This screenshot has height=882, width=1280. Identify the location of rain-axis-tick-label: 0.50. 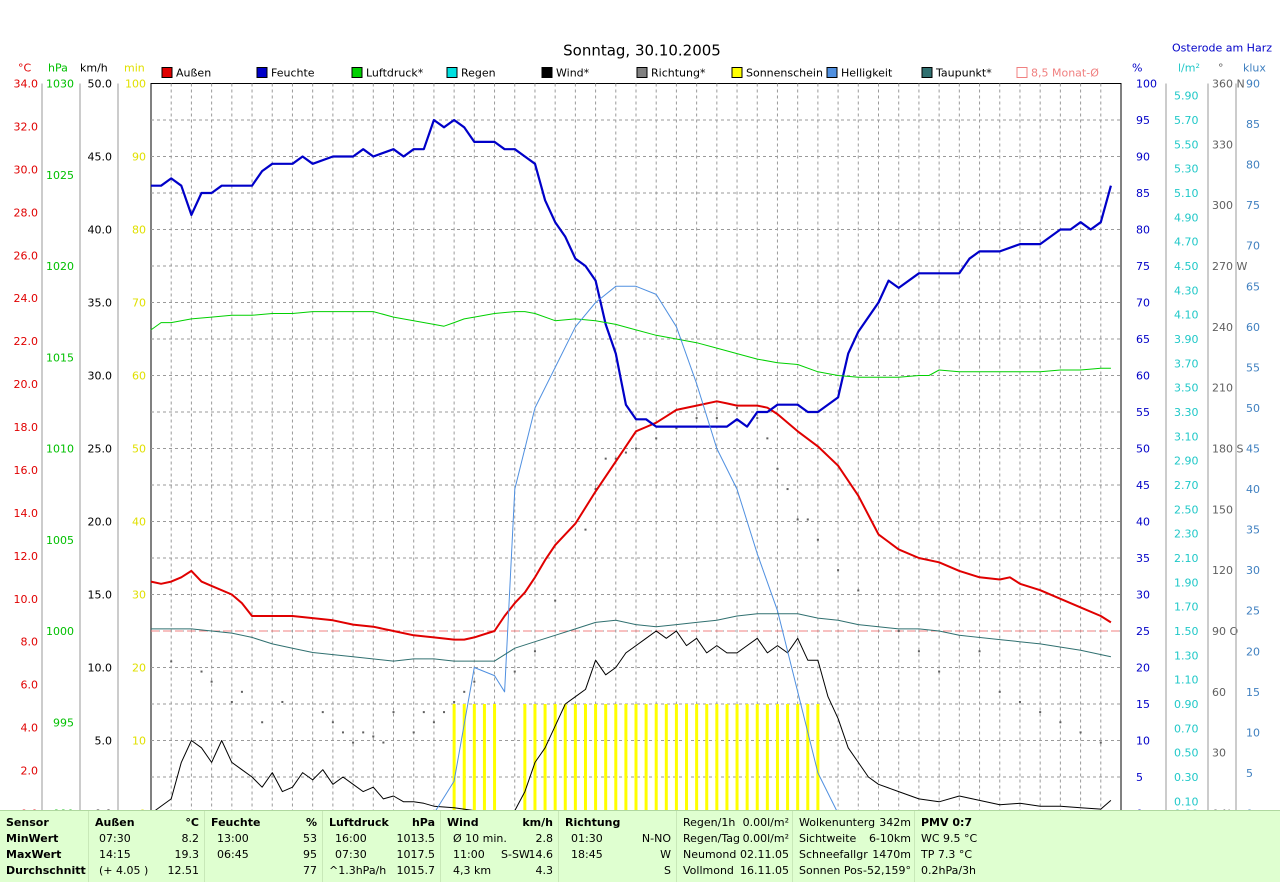
(1186, 753).